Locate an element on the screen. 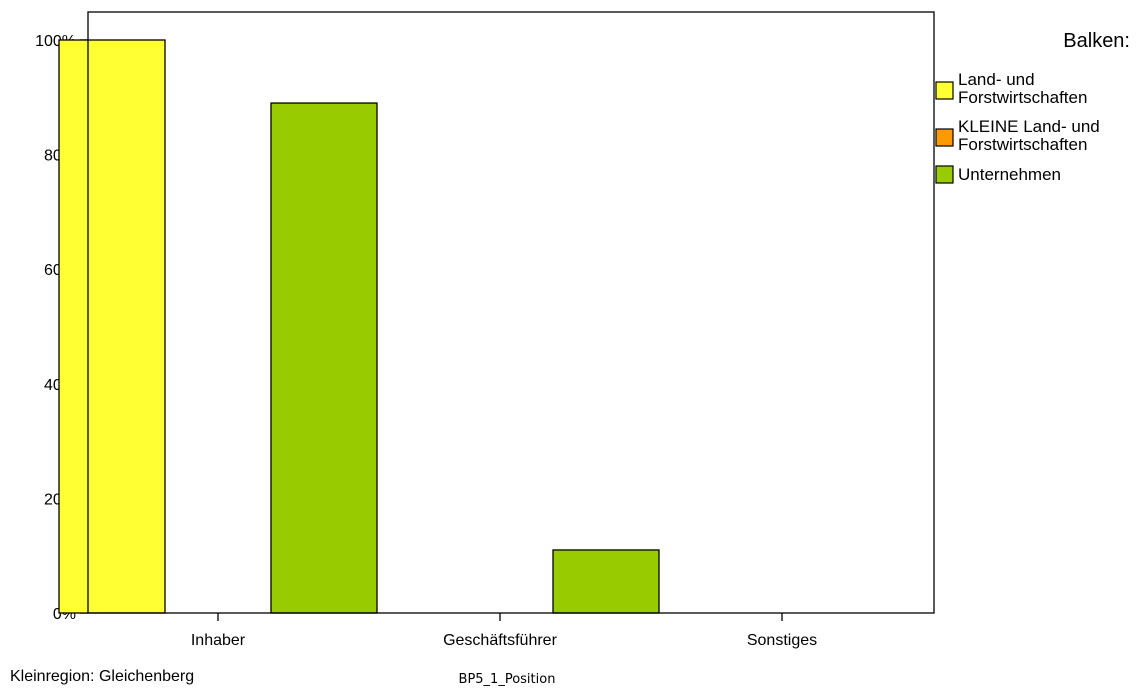  footnote: Kleinregion: Gleichenberg is located at coordinates (102, 676).